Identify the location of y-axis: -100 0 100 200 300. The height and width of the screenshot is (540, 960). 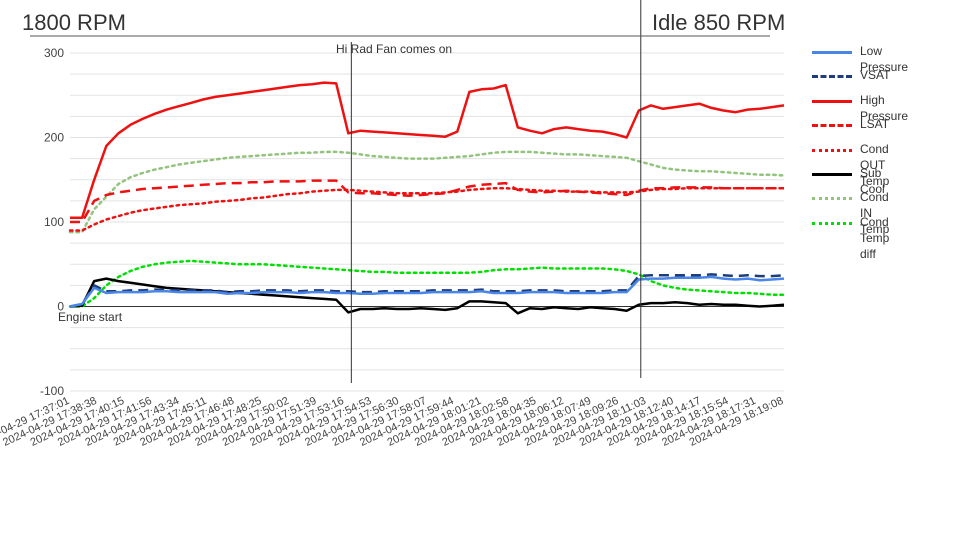
(52, 222).